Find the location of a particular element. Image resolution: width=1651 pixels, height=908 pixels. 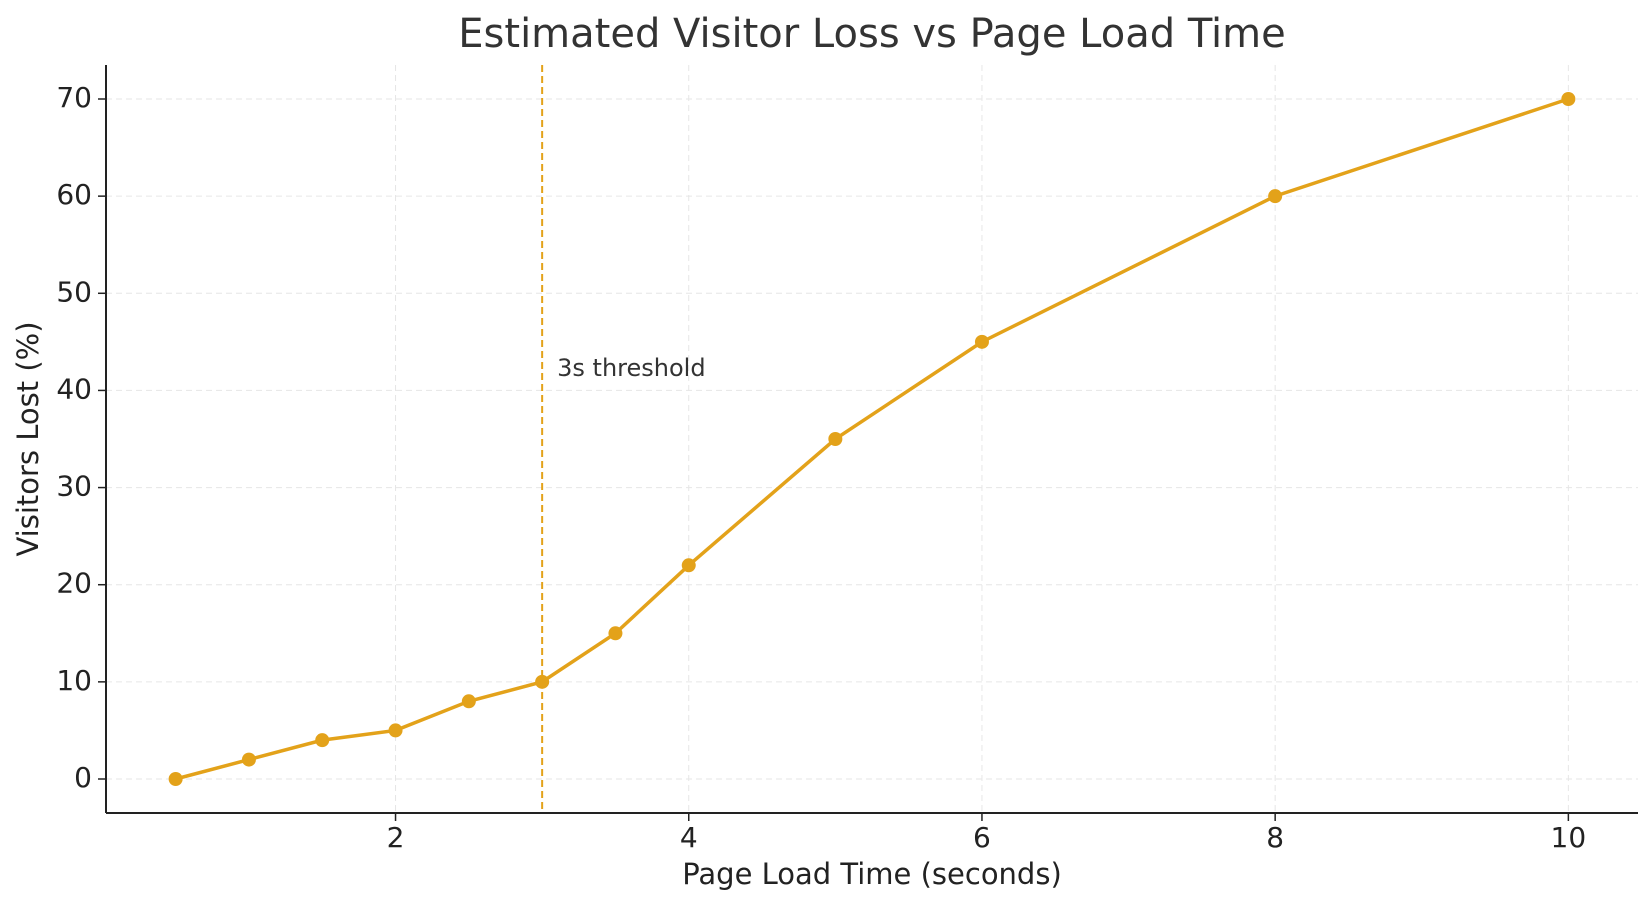

x-axis-label: Page Load Time (seconds) is located at coordinates (872, 874).